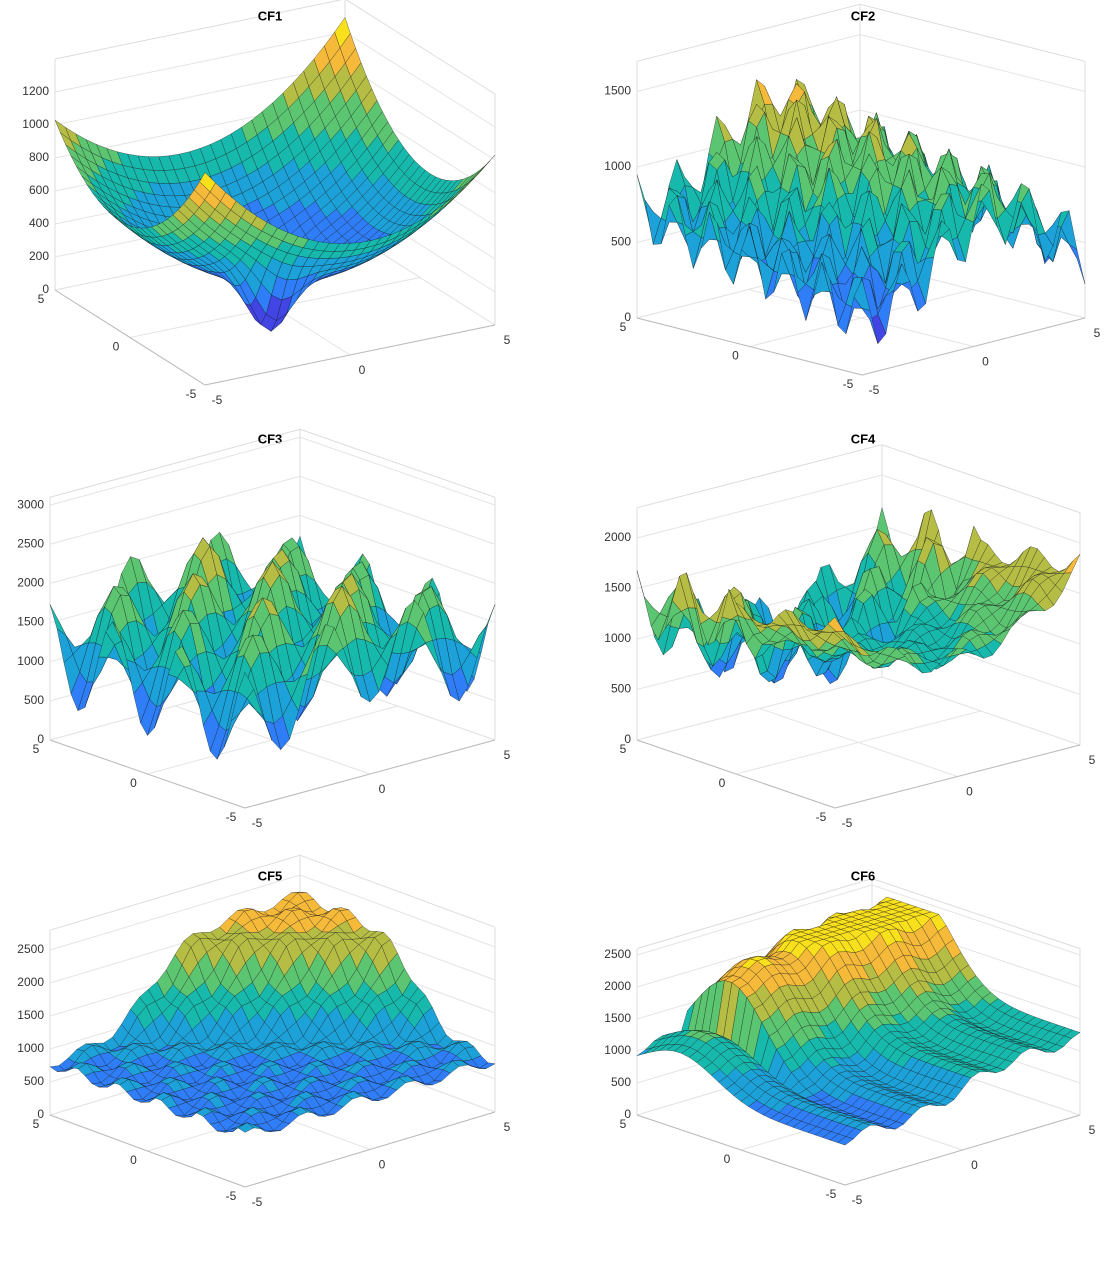  What do you see at coordinates (270, 15) in the screenshot?
I see `chart-title: CF1` at bounding box center [270, 15].